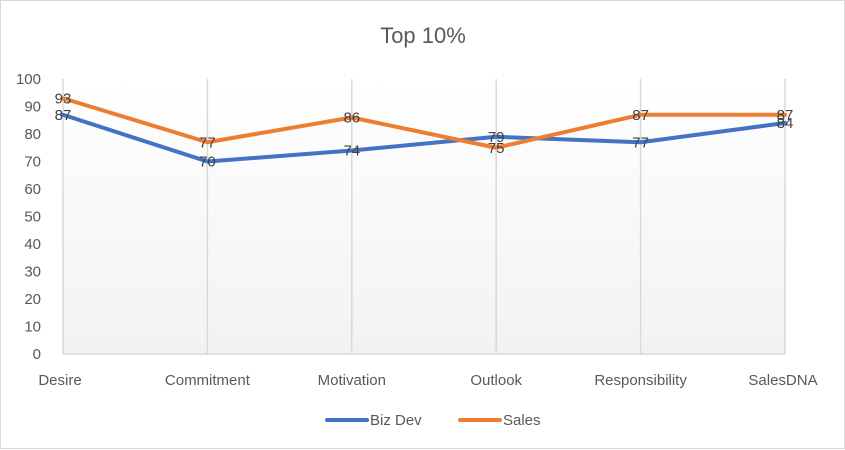  I want to click on legend-label: Sales, so click(522, 420).